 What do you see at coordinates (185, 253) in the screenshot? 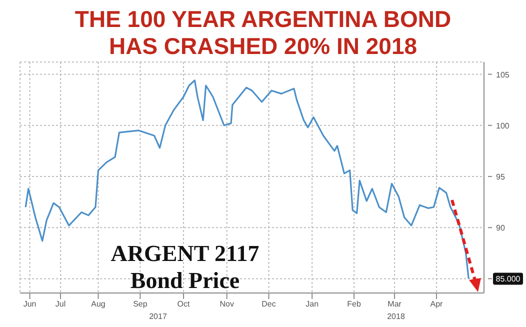
I see `annotation: ARGENT 2117` at bounding box center [185, 253].